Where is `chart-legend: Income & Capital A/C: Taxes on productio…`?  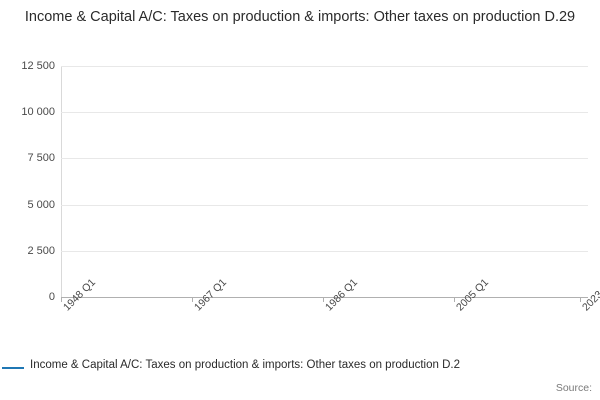
chart-legend: Income & Capital A/C: Taxes on productio… is located at coordinates (300, 368).